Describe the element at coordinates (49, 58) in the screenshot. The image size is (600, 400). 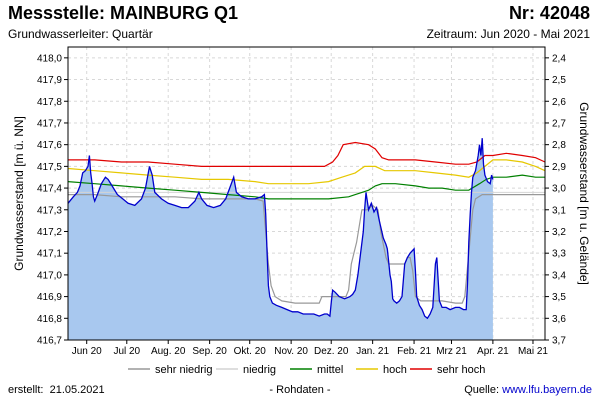
I see `y-tick-label: 418,0` at that location.